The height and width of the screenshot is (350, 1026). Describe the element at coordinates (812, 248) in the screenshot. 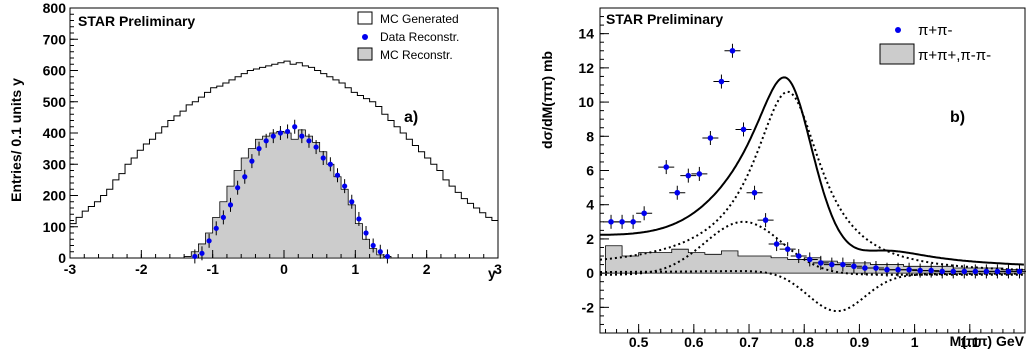

I see `direct-curve` at that location.